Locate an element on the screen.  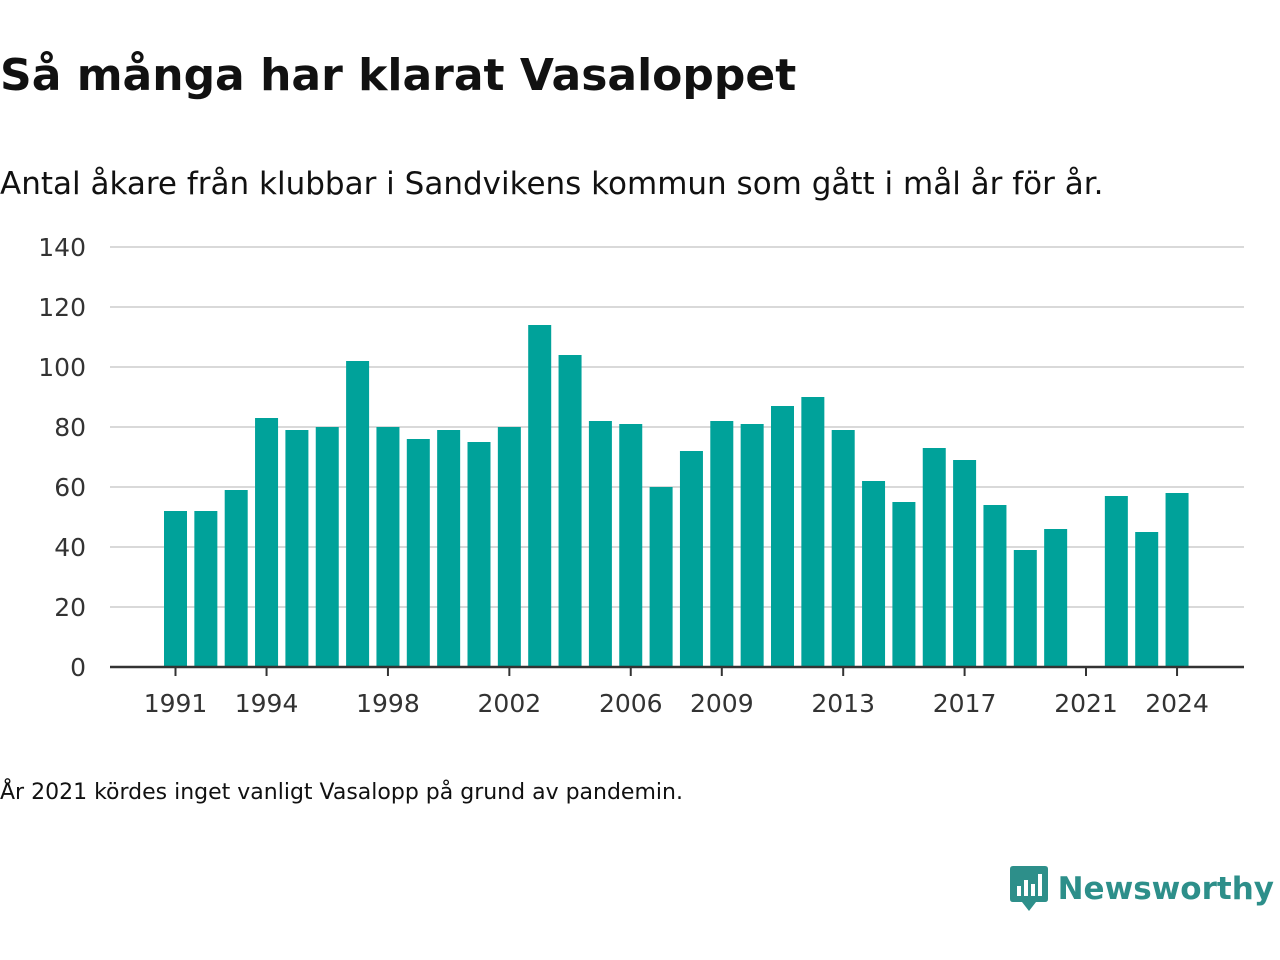
bar-2001 is located at coordinates (479, 554).